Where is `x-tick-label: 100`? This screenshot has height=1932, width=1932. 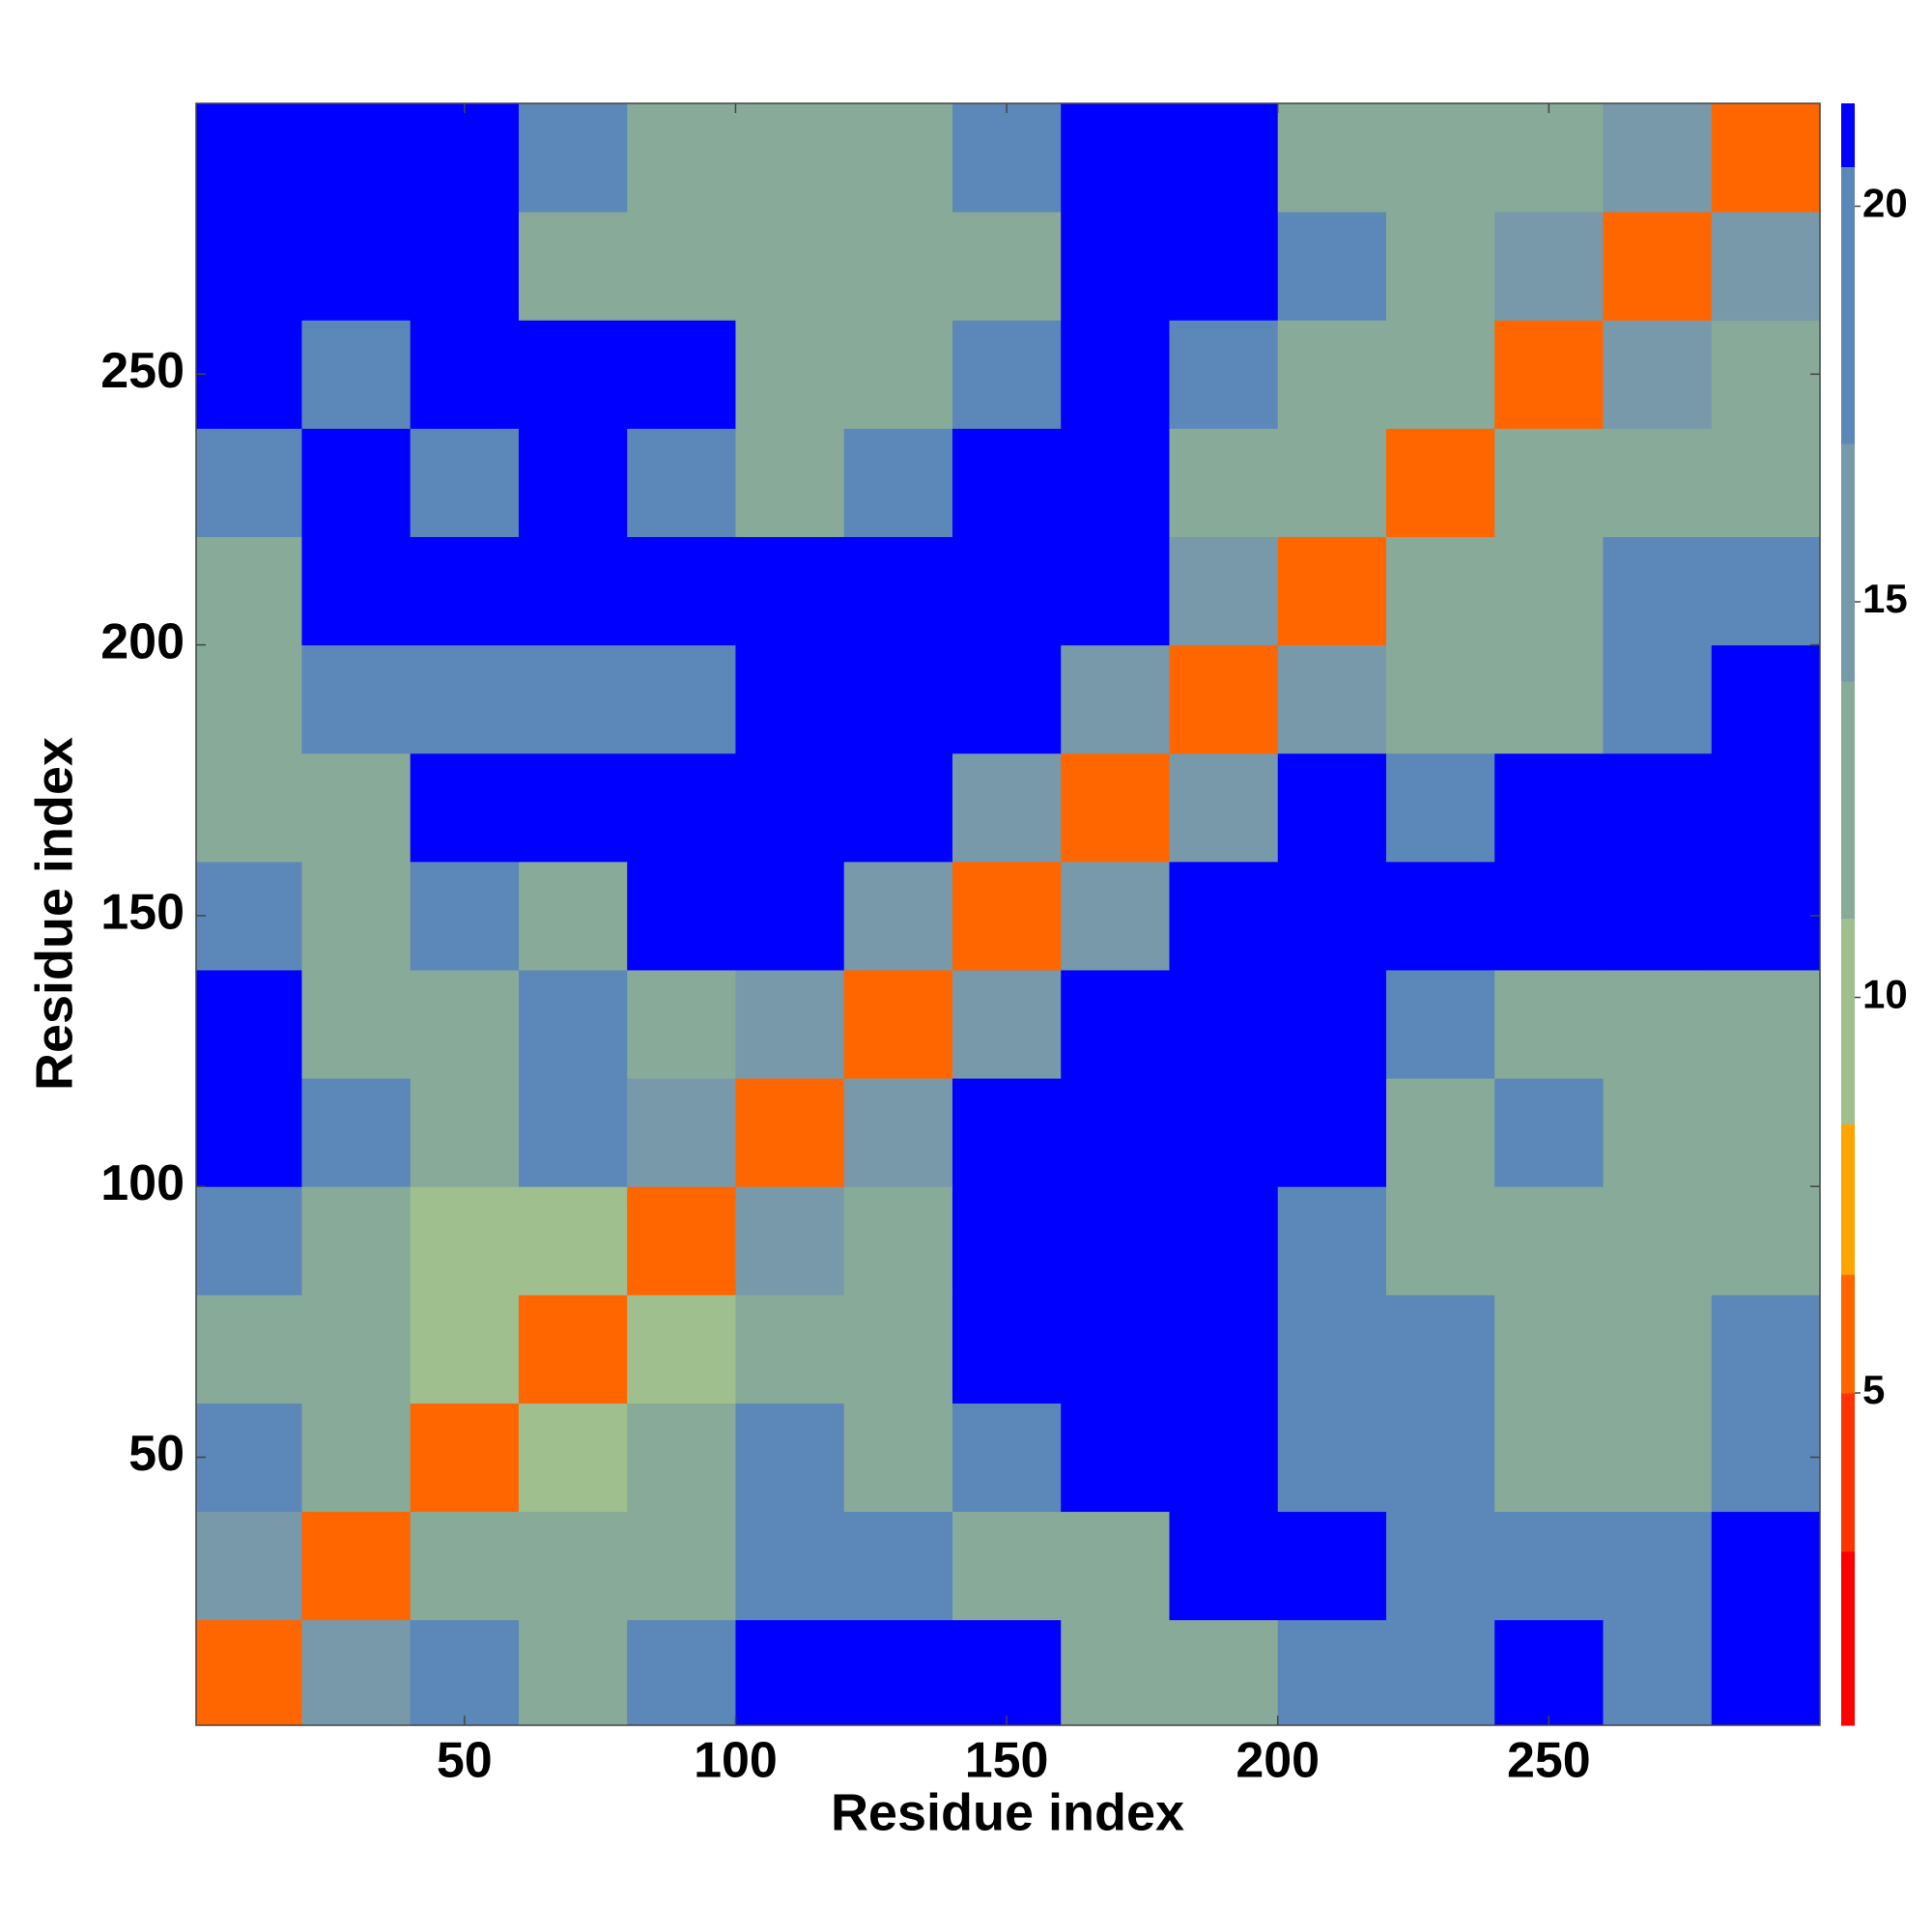
x-tick-label: 100 is located at coordinates (736, 1761).